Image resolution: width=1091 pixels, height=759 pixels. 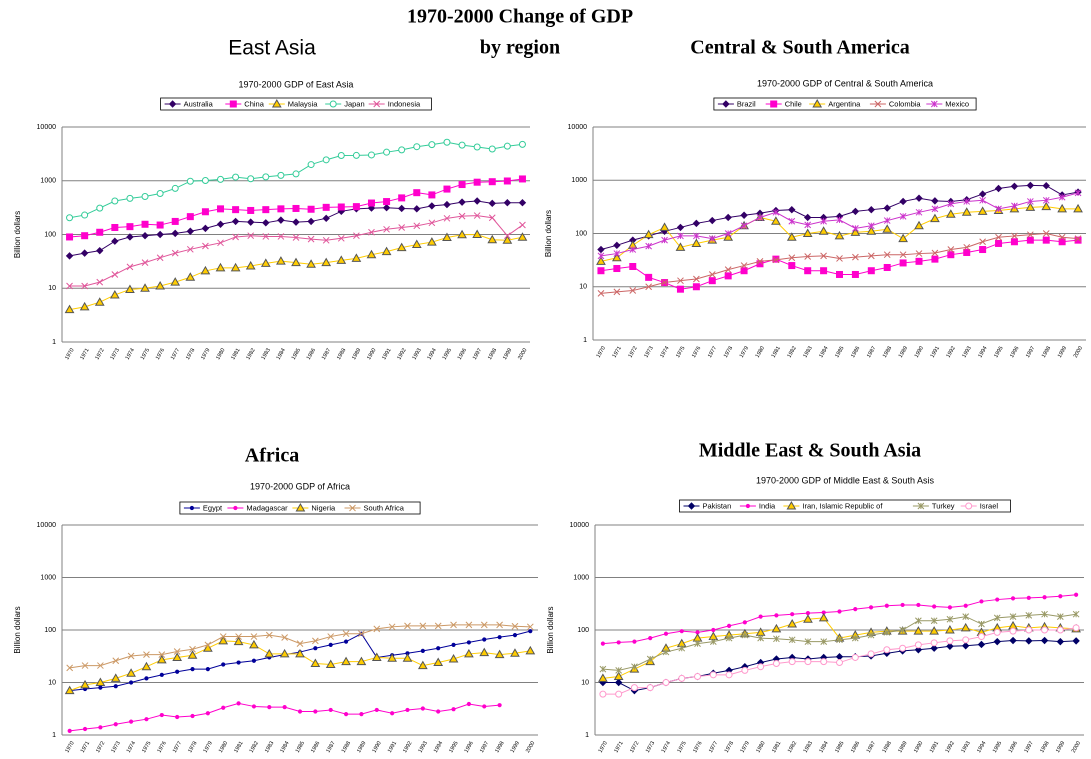 What do you see at coordinates (632, 352) in the screenshot?
I see `x-tick-label: 1972` at bounding box center [632, 352].